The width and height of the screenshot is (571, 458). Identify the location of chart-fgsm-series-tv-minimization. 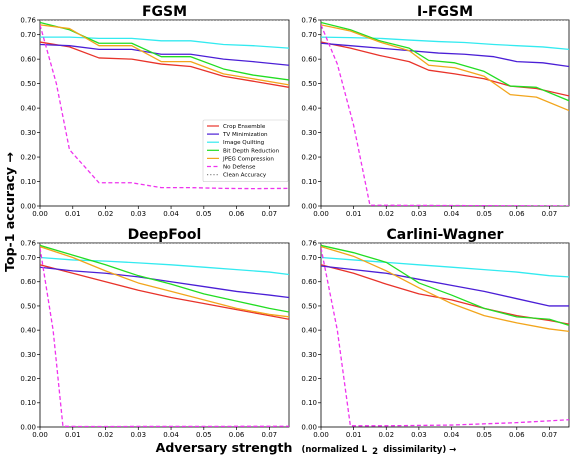
(164, 54).